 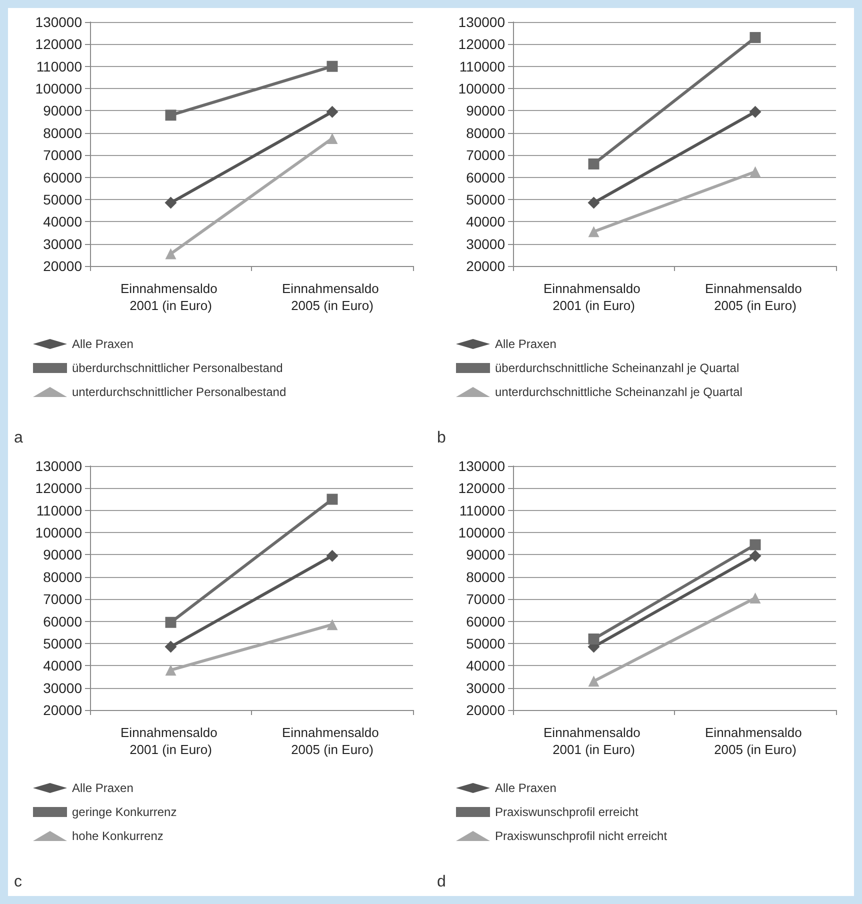 What do you see at coordinates (18, 438) in the screenshot?
I see `text: a` at bounding box center [18, 438].